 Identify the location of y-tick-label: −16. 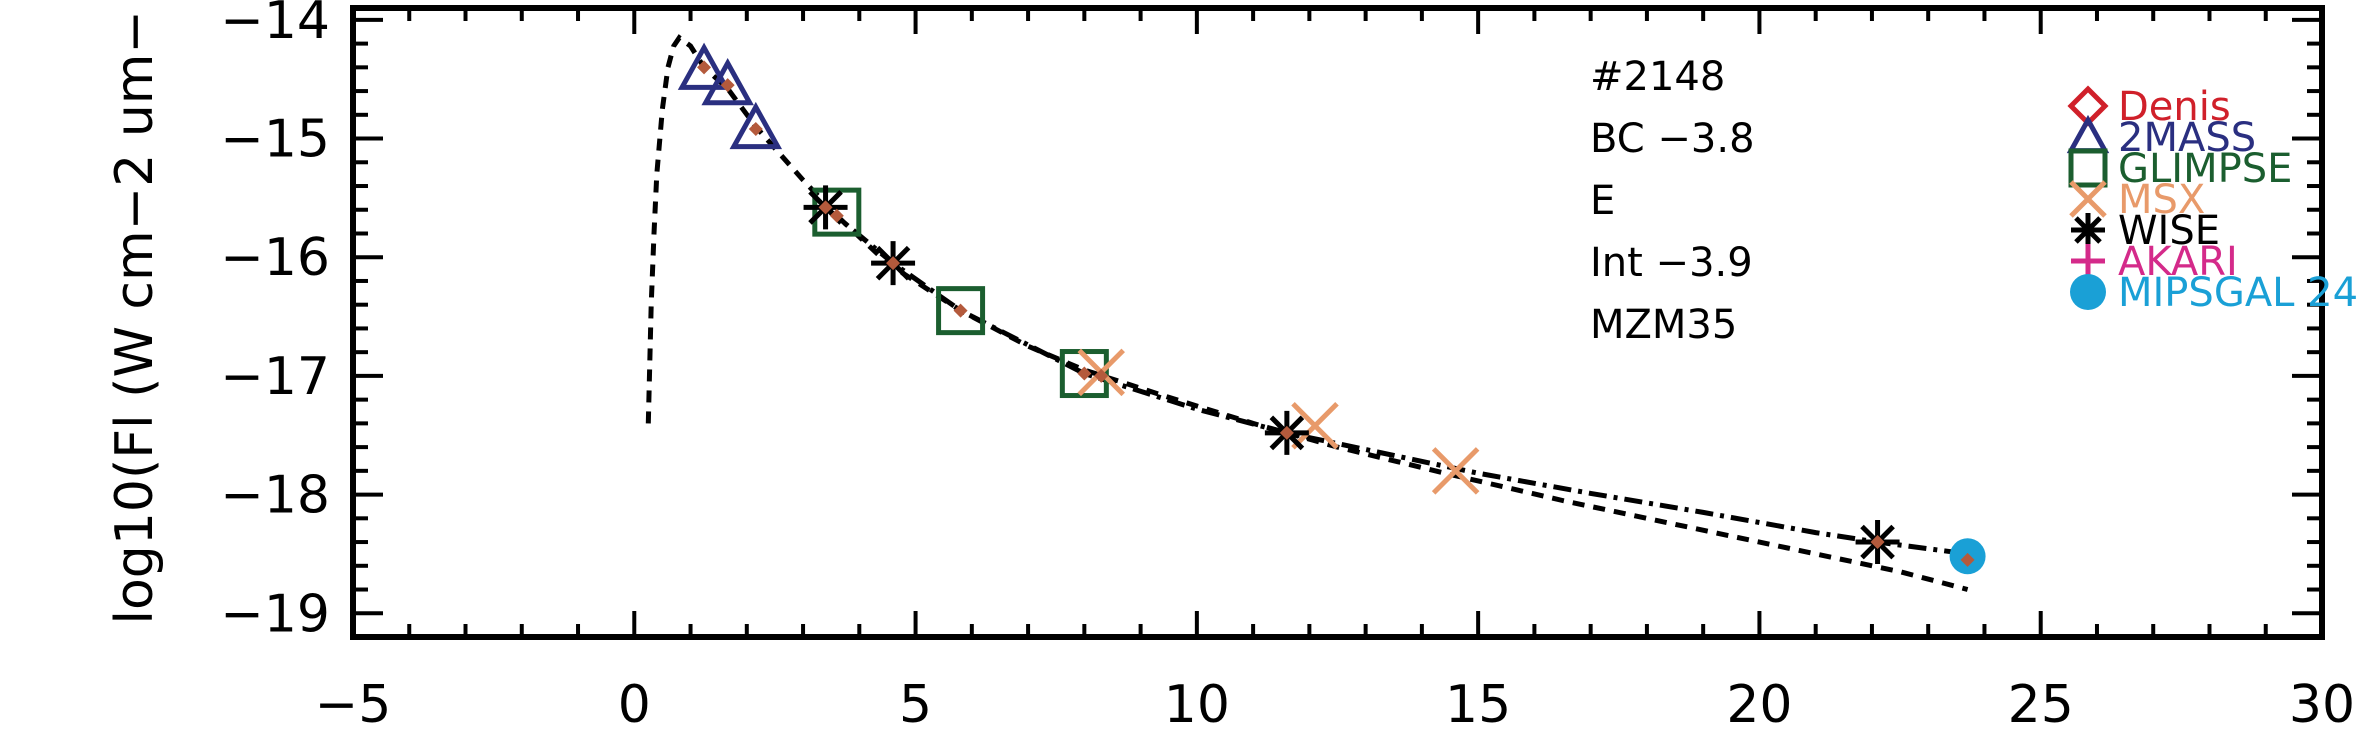
(275, 258).